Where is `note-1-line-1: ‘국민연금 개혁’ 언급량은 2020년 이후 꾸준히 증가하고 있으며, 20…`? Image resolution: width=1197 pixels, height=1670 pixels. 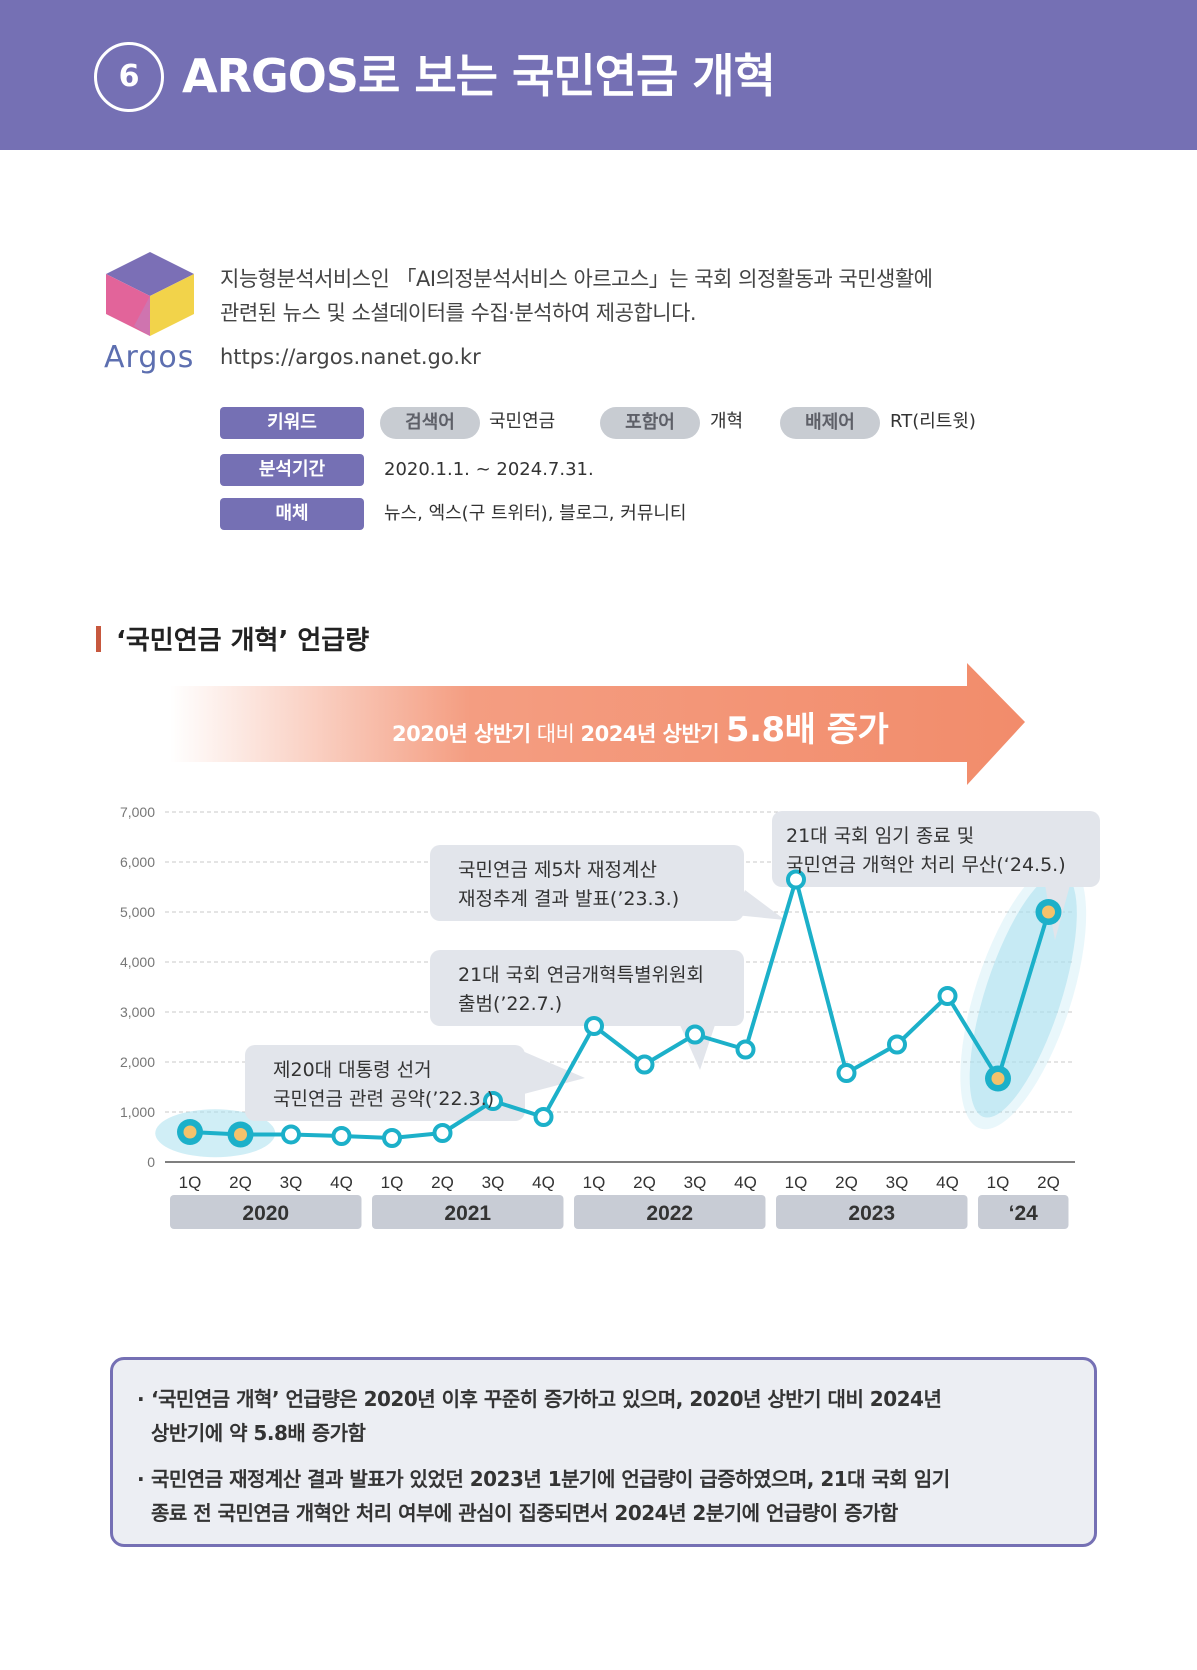 note-1-line-1: ‘국민연금 개혁’ 언급량은 2020년 이후 꾸준히 증가하고 있으며, 20… is located at coordinates (546, 1399).